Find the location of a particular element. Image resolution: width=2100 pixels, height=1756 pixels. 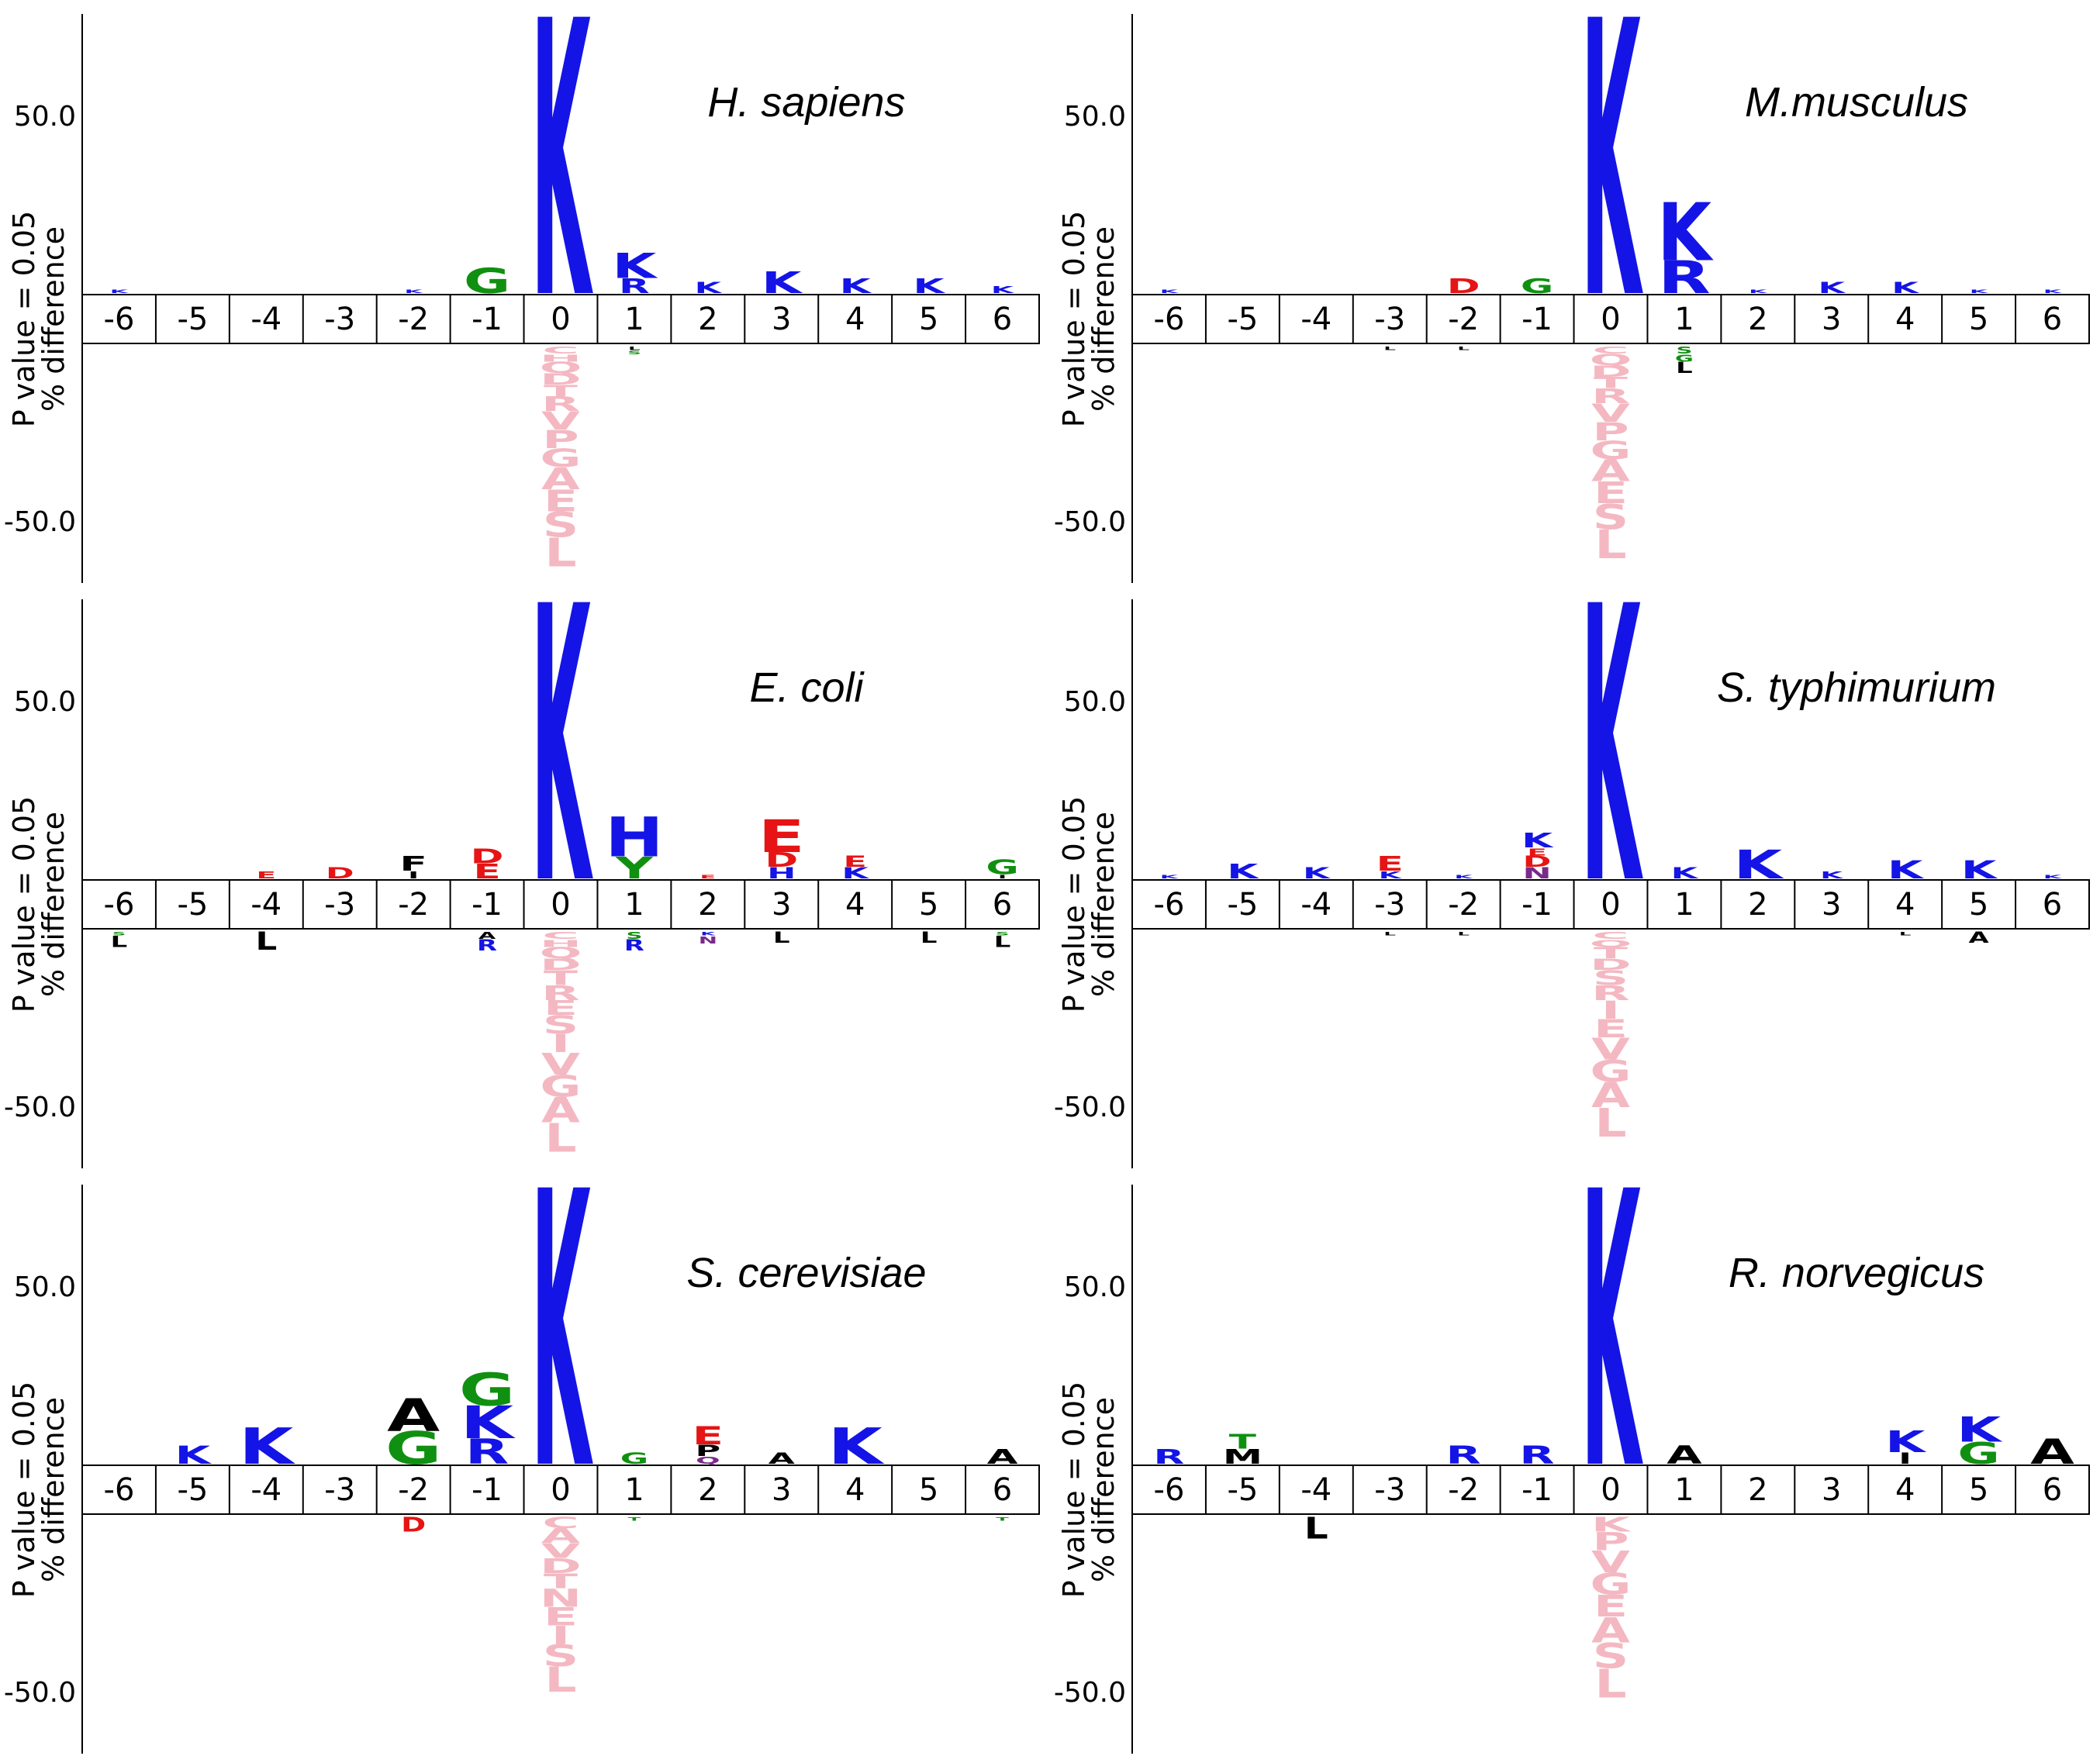

species-title: E. coli is located at coordinates (807, 687).